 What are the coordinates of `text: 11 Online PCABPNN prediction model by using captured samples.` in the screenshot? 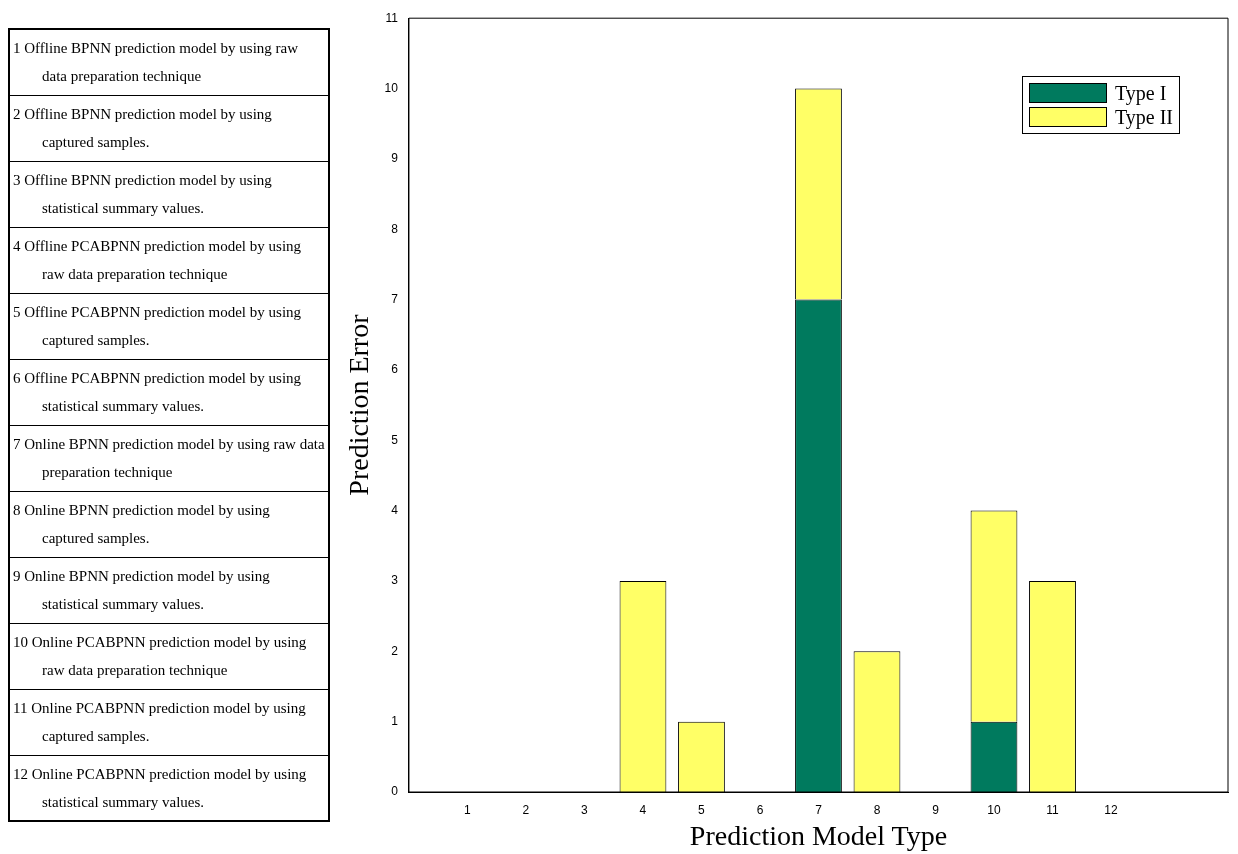 It's located at (169, 722).